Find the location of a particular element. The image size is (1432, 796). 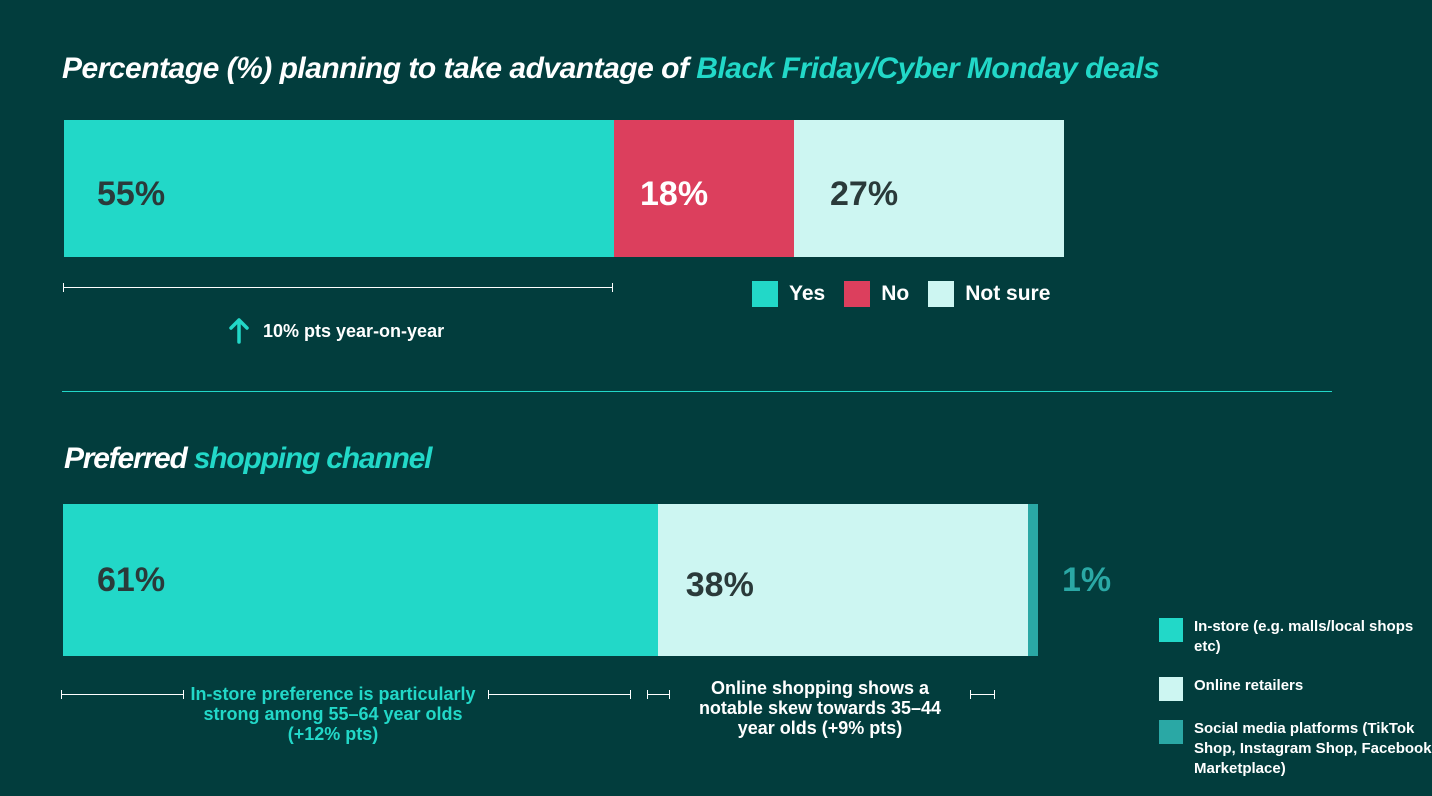

chart1-annotation: 10% pts year-on-year is located at coordinates (336, 331).